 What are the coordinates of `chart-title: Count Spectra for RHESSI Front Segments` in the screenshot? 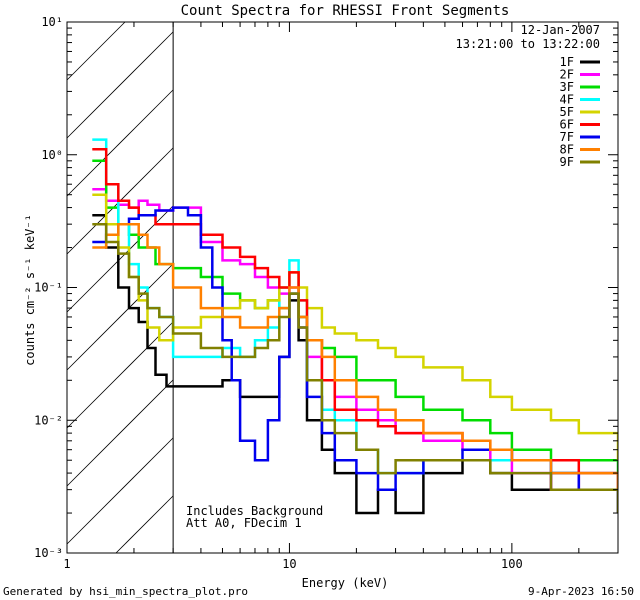 It's located at (345, 11).